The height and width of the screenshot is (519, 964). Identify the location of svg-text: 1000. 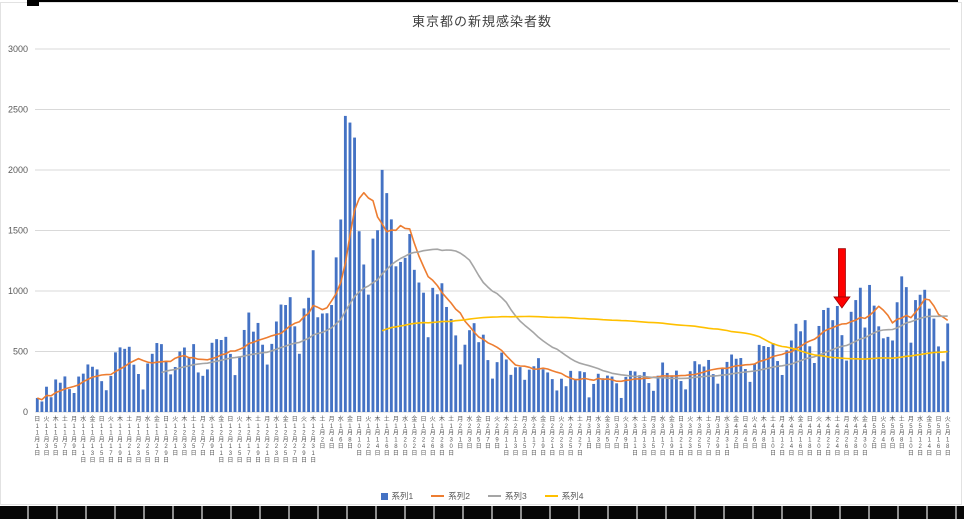
(18, 291).